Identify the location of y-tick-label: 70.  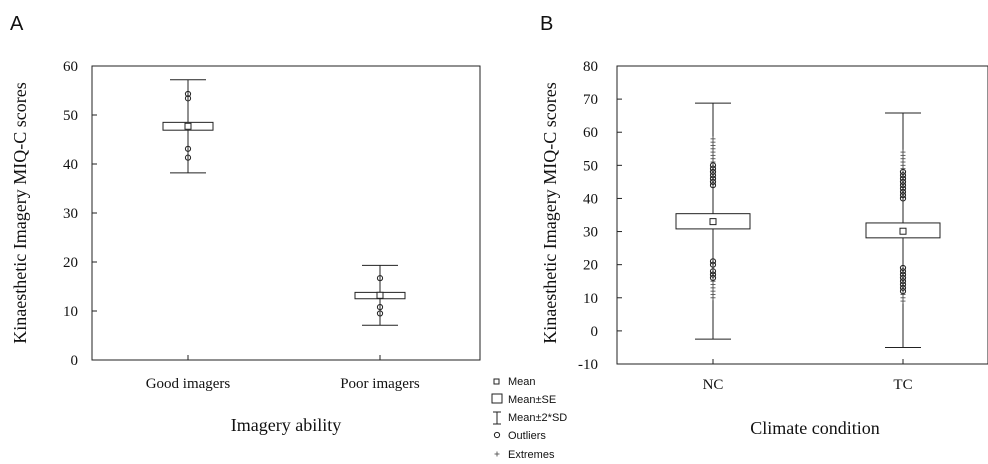
(590, 100).